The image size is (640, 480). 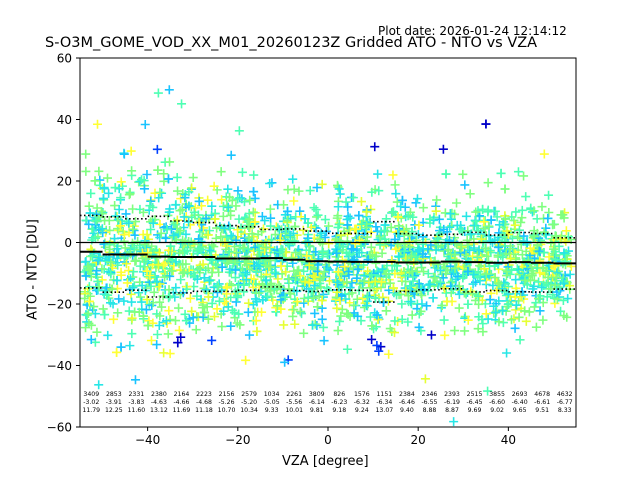 I want to click on bin-stat-label: -6.55, so click(x=429, y=402).